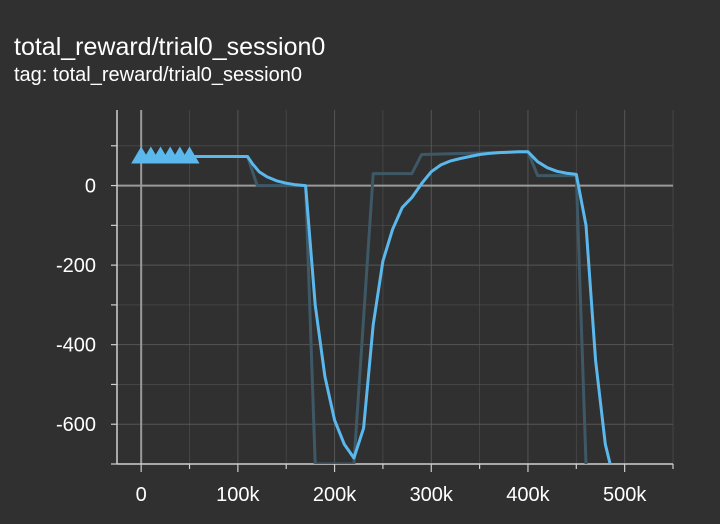 The height and width of the screenshot is (524, 720). Describe the element at coordinates (141, 495) in the screenshot. I see `x-tick-label: 0` at that location.